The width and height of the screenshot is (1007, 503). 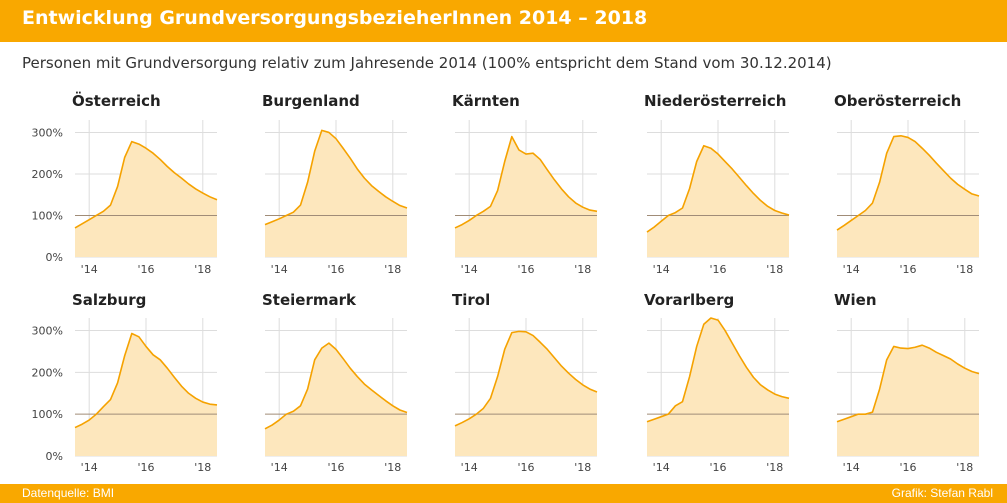 I want to click on panel-title: Salzburg, so click(x=109, y=300).